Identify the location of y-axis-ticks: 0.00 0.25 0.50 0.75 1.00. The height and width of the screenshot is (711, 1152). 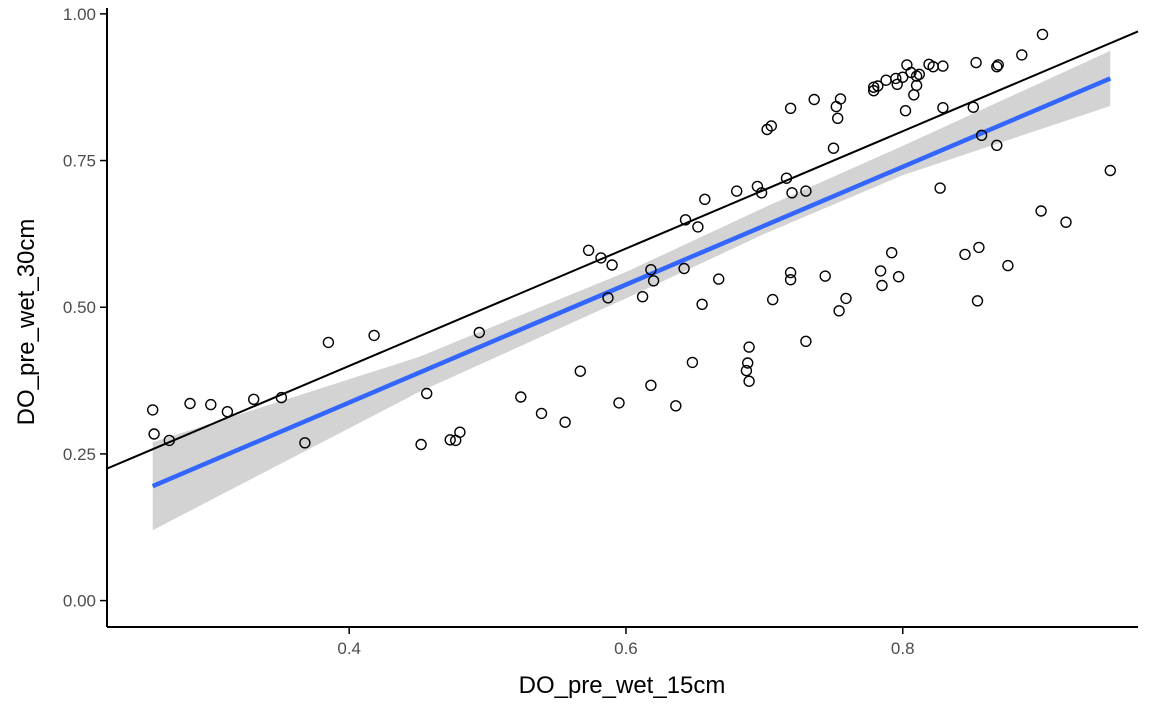
(85, 308).